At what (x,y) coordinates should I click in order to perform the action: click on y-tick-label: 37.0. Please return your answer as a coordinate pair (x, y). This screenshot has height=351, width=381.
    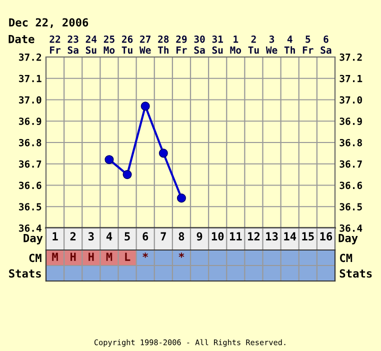
    Looking at the image, I should click on (30, 100).